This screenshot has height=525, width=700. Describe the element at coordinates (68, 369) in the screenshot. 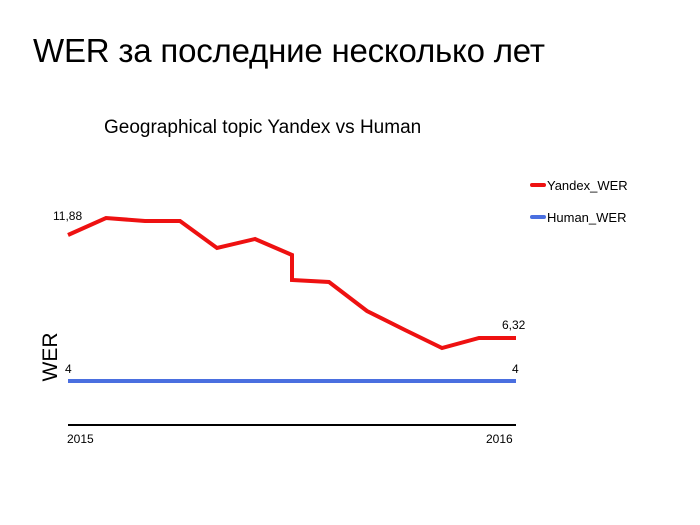

I see `human-first-value-label: 4` at that location.